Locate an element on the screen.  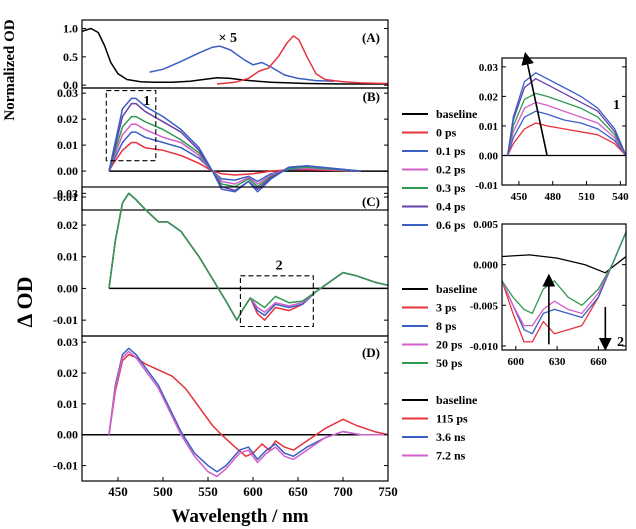
ytick-label-inset1-0: -0.01 is located at coordinates (486, 186).